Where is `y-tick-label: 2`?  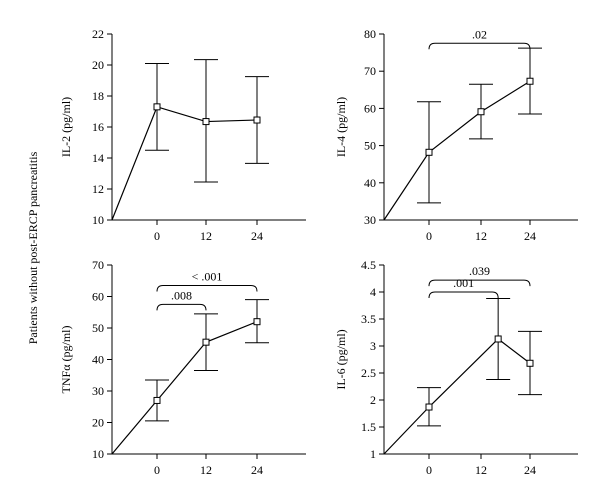
y-tick-label: 2 is located at coordinates (373, 400).